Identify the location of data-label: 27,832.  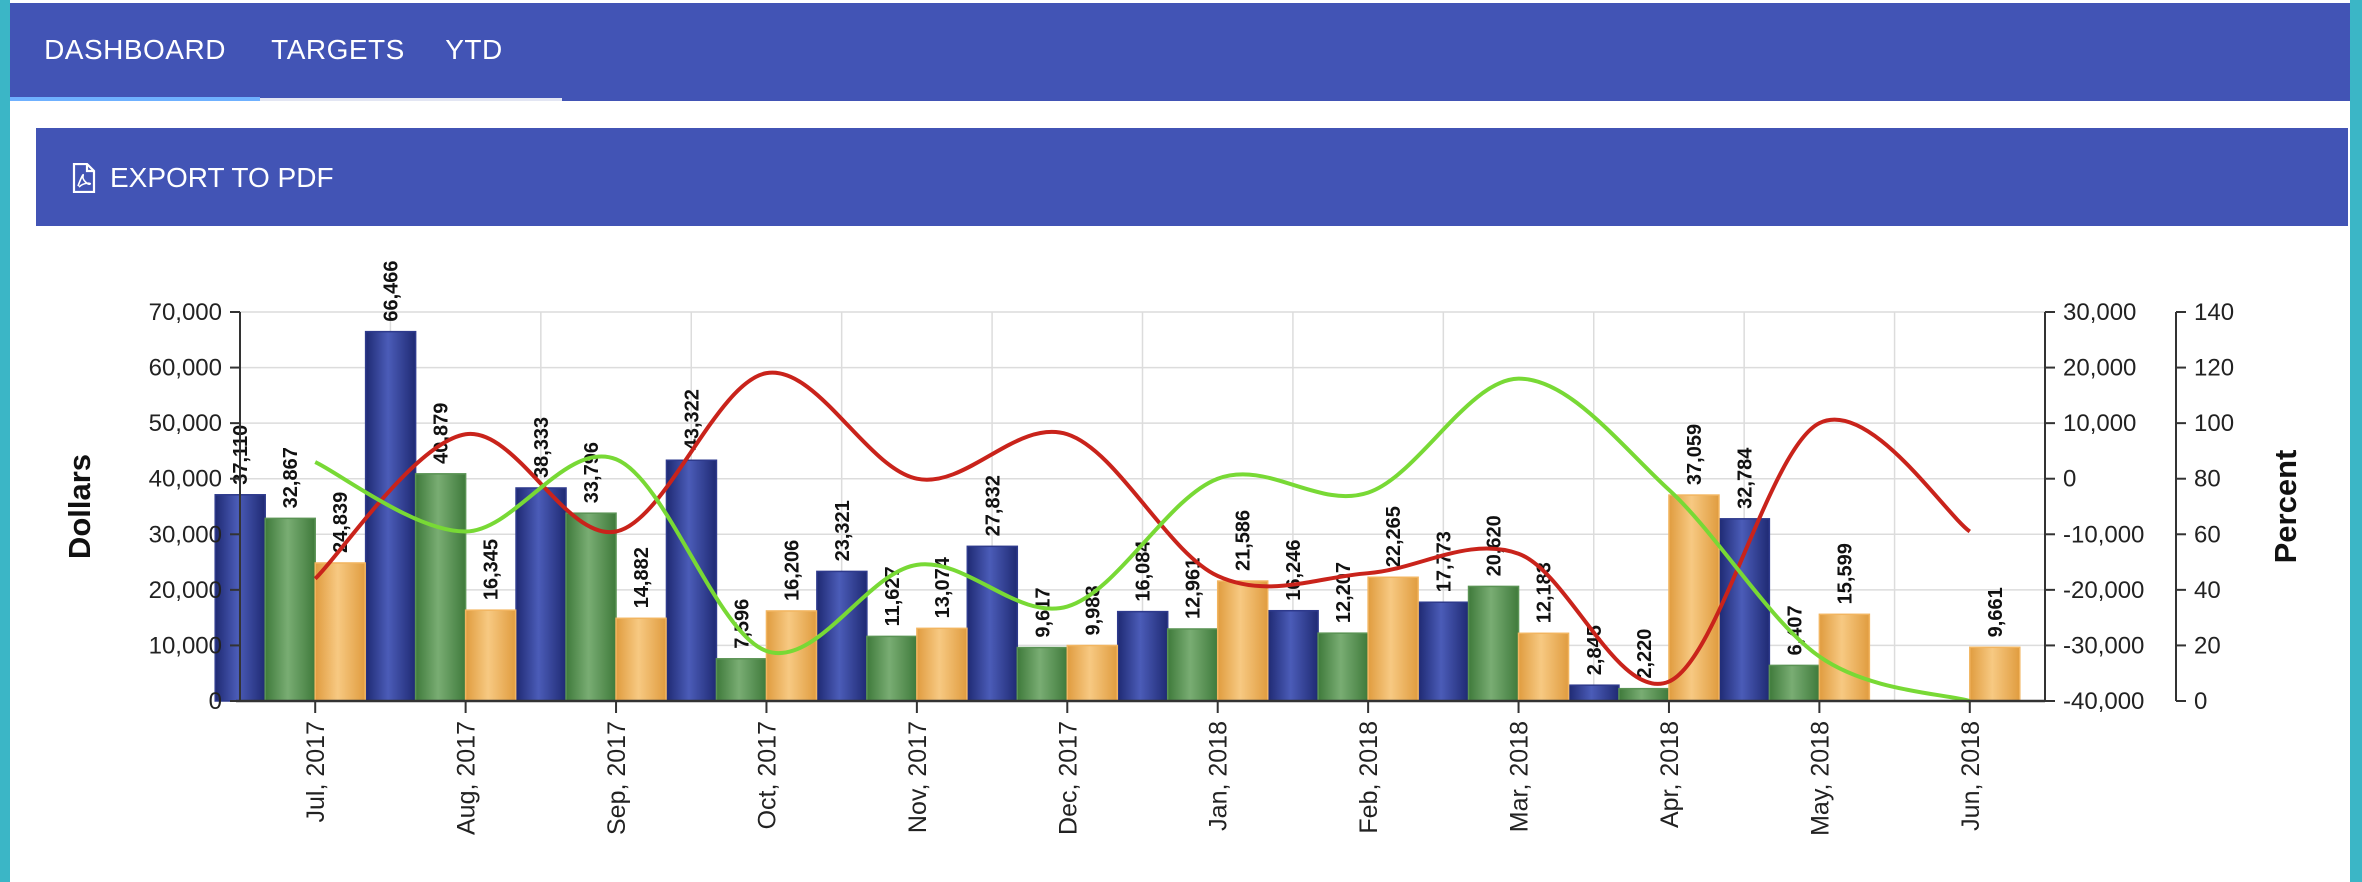
(993, 505).